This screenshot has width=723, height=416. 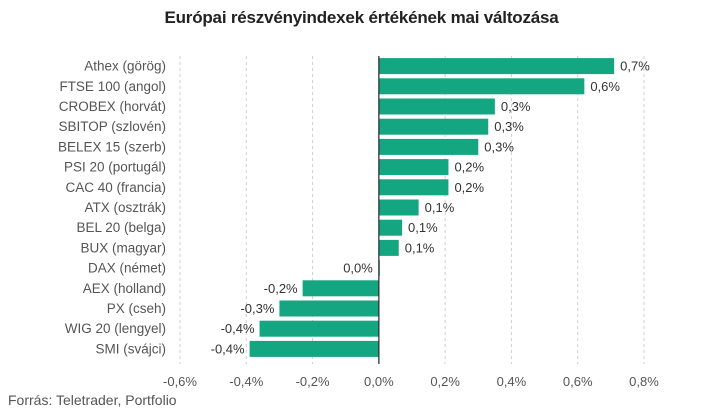 I want to click on value-label: 0,6%, so click(x=605, y=86).